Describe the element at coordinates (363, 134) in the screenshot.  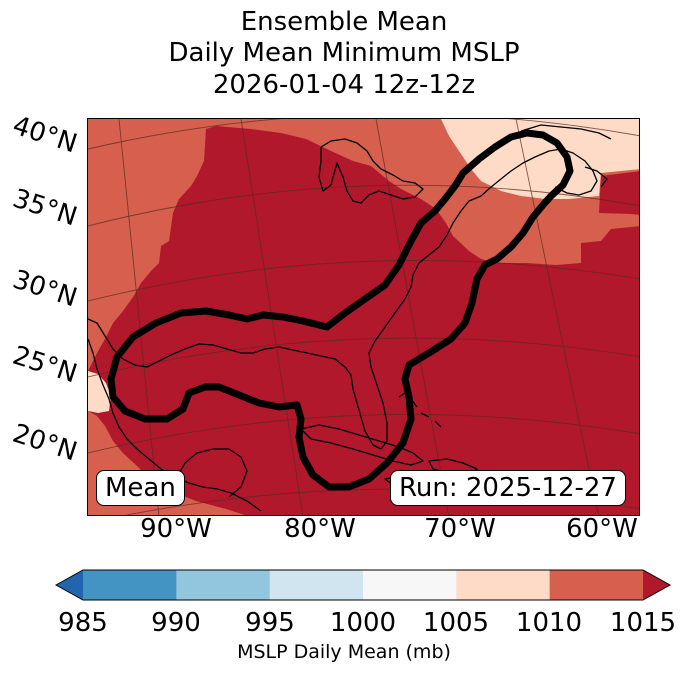
I see `graticule-40n` at that location.